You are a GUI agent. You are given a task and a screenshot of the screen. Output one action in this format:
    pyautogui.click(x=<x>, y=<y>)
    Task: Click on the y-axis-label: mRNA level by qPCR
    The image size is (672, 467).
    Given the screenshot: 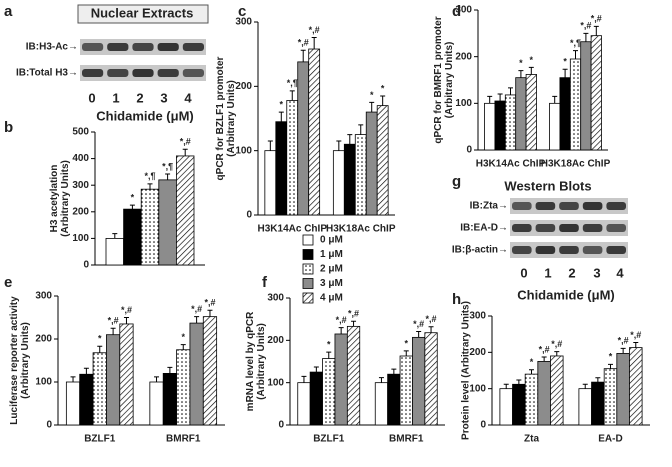 What is the action you would take?
    pyautogui.click(x=250, y=361)
    